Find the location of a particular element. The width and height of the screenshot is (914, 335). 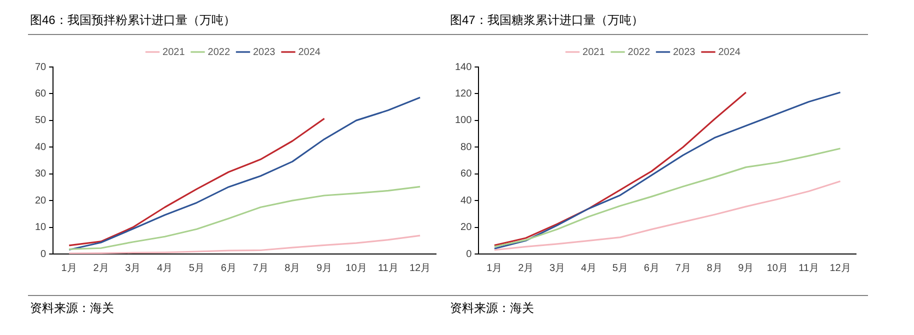

y-tick-label: 140 is located at coordinates (463, 67).